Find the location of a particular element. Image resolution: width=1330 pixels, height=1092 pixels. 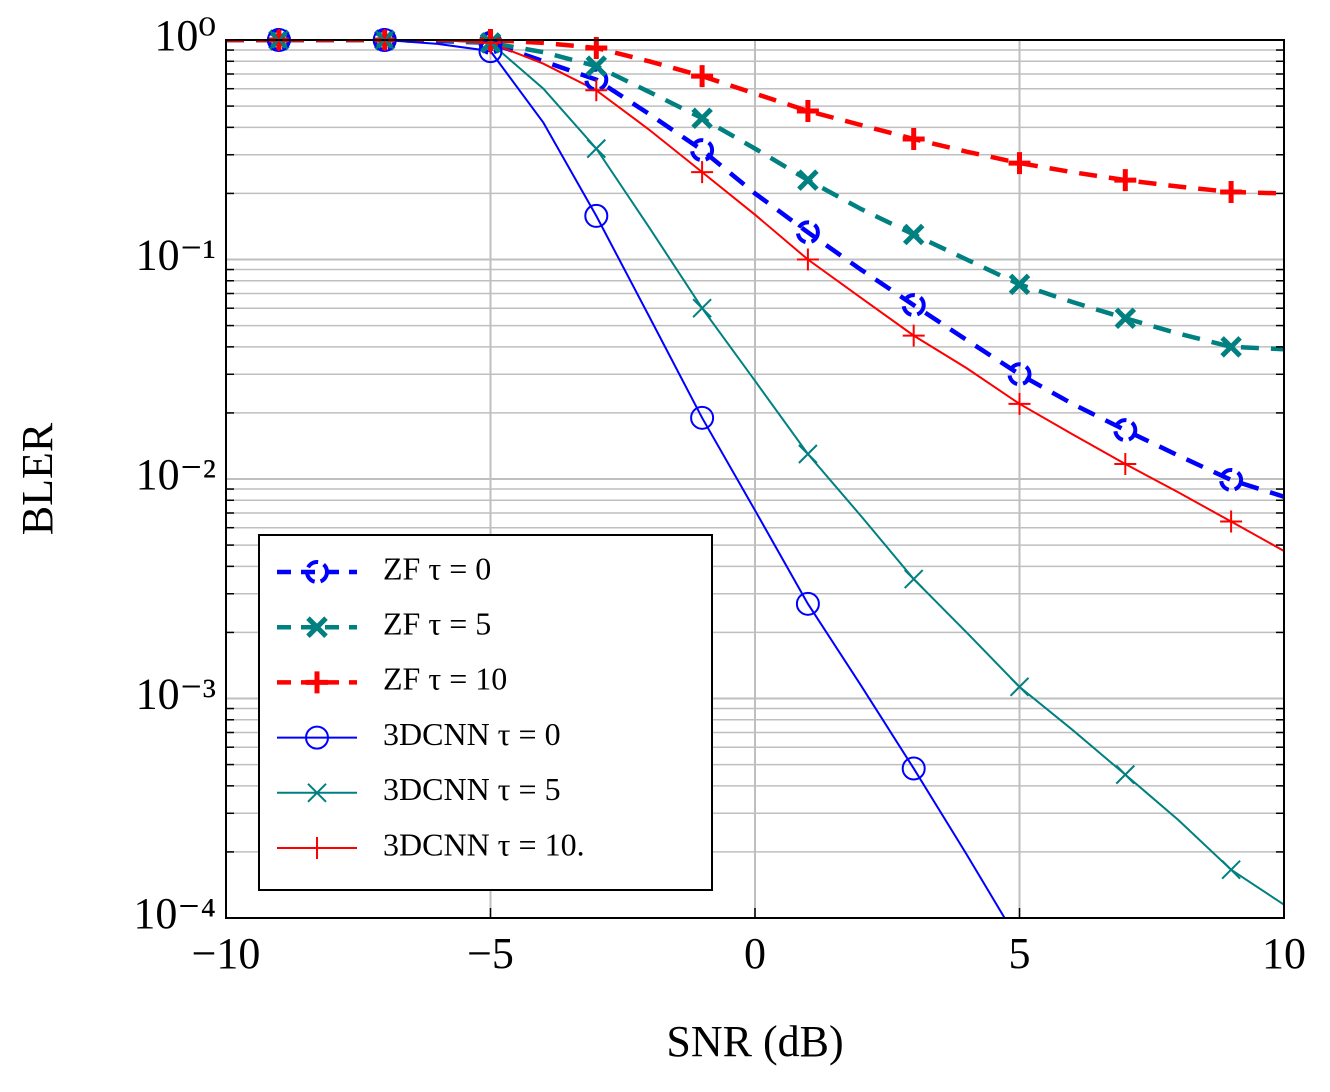

y-tick-label: 10⁻² is located at coordinates (176, 474).